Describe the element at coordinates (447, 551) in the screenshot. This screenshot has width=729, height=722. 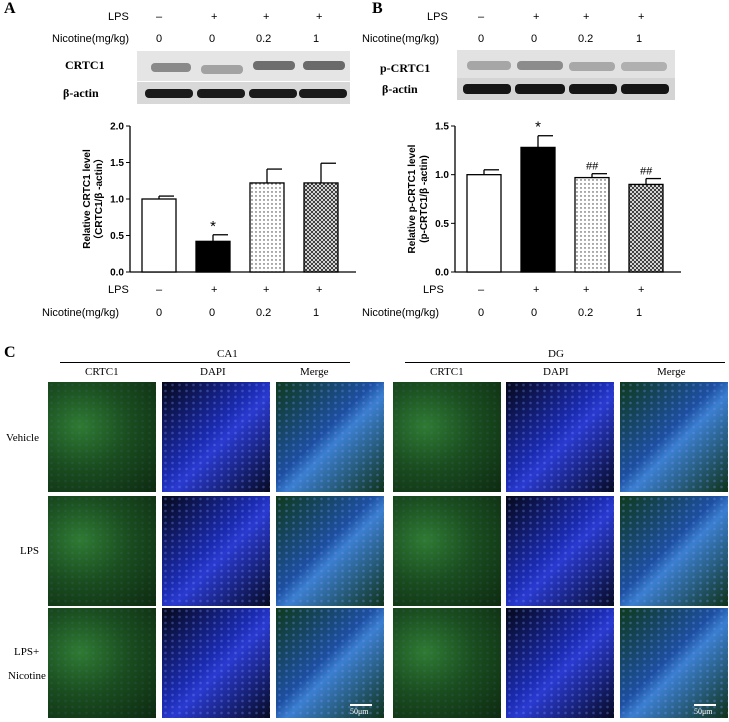
I see `micrograph-crtc1-r2-c4` at that location.